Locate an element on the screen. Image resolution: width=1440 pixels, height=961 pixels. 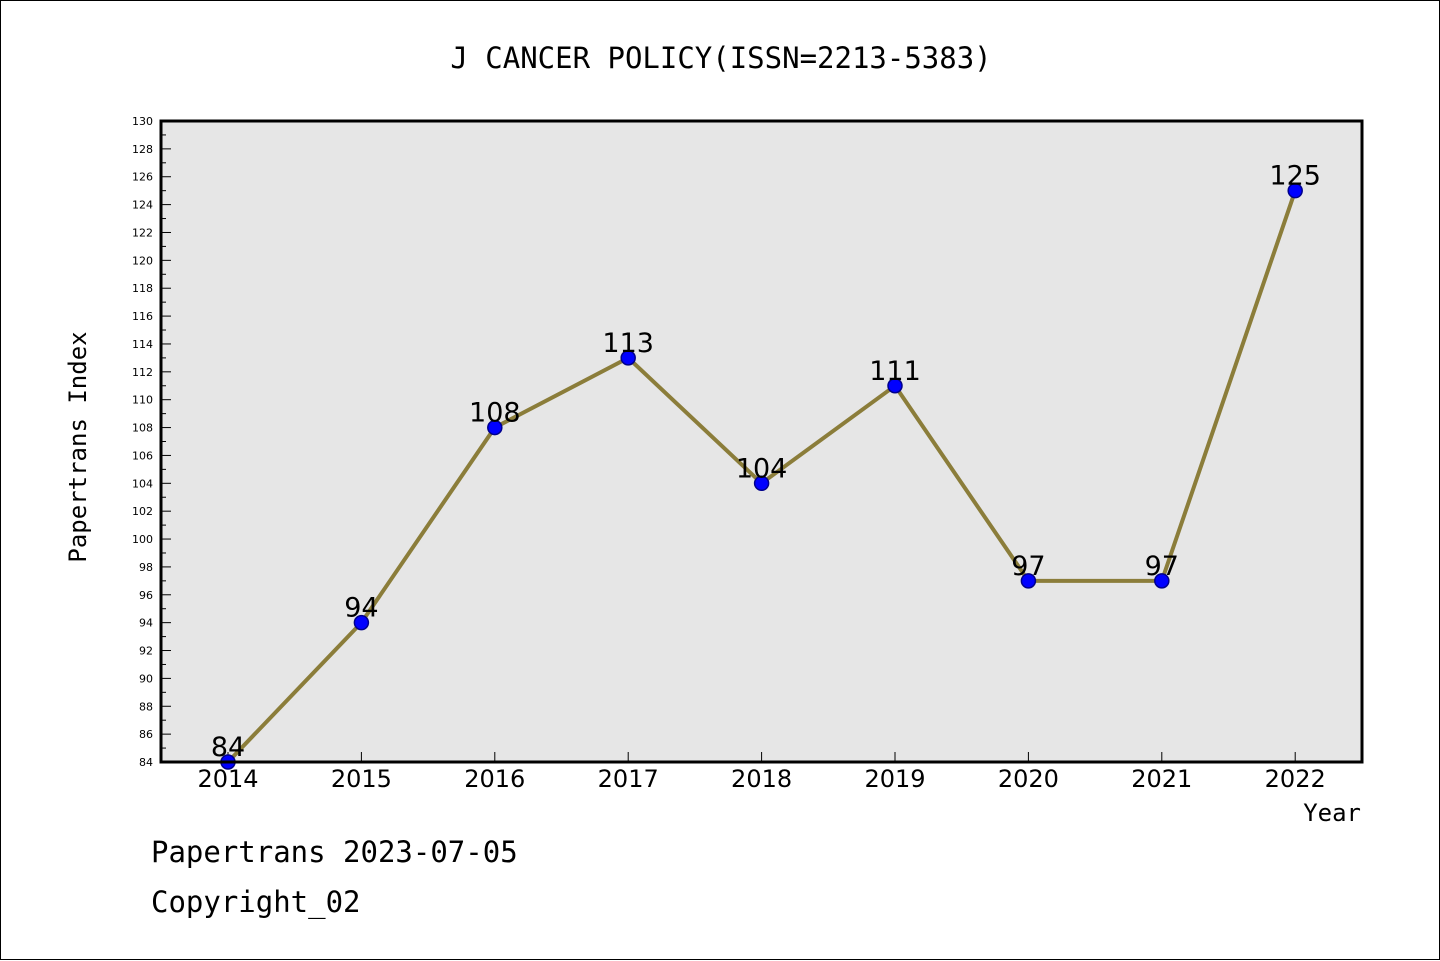
y-tick-label: 110 is located at coordinates (142, 400).